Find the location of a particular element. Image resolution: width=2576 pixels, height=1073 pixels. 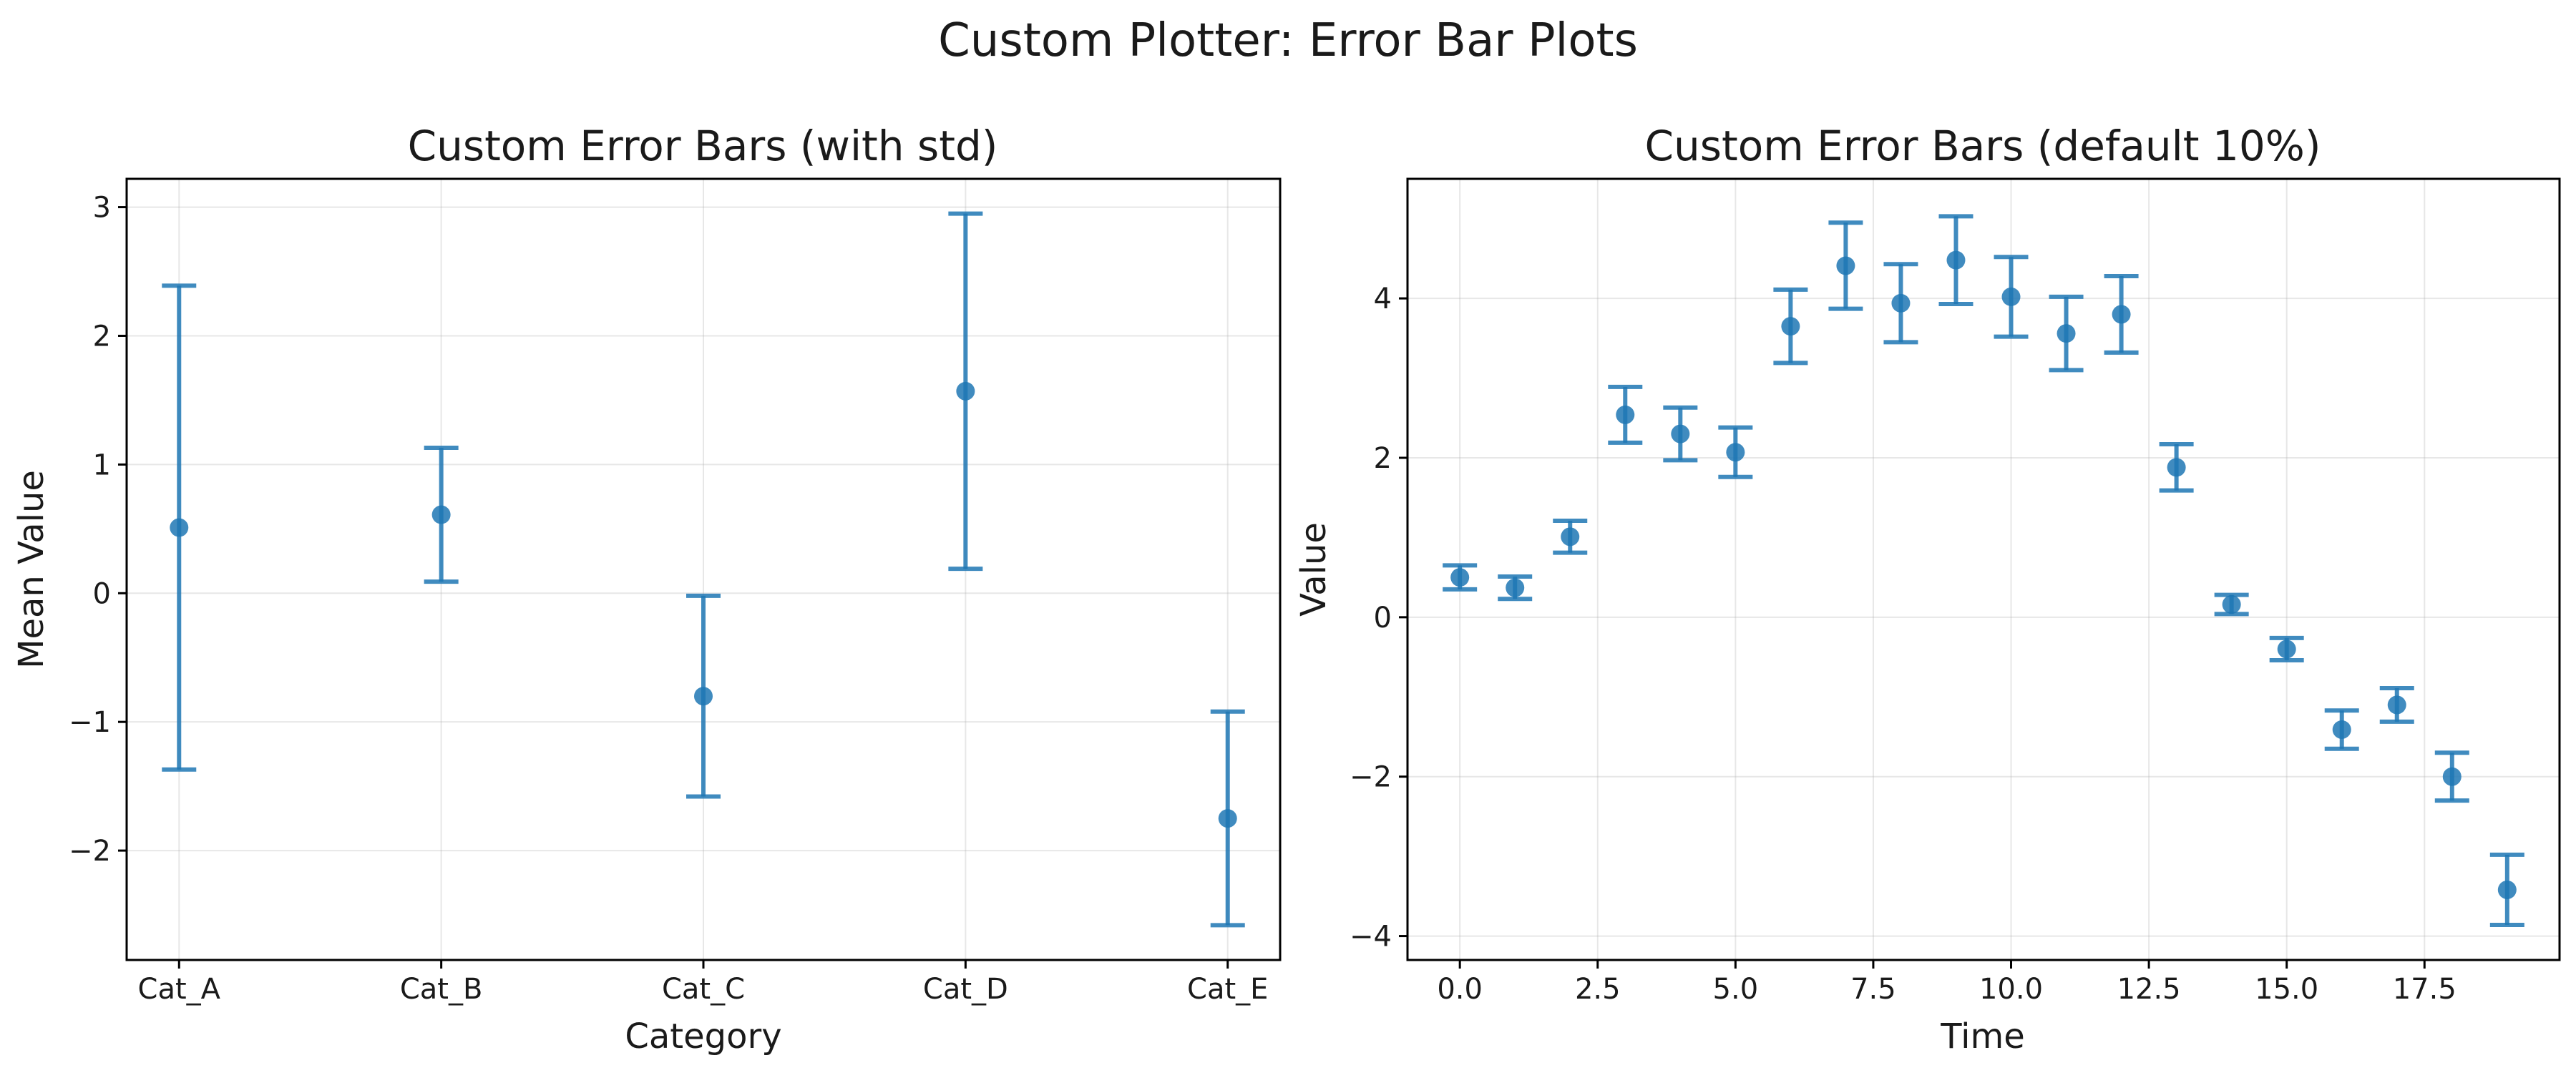

left-y-tick-label: 1 is located at coordinates (102, 465).